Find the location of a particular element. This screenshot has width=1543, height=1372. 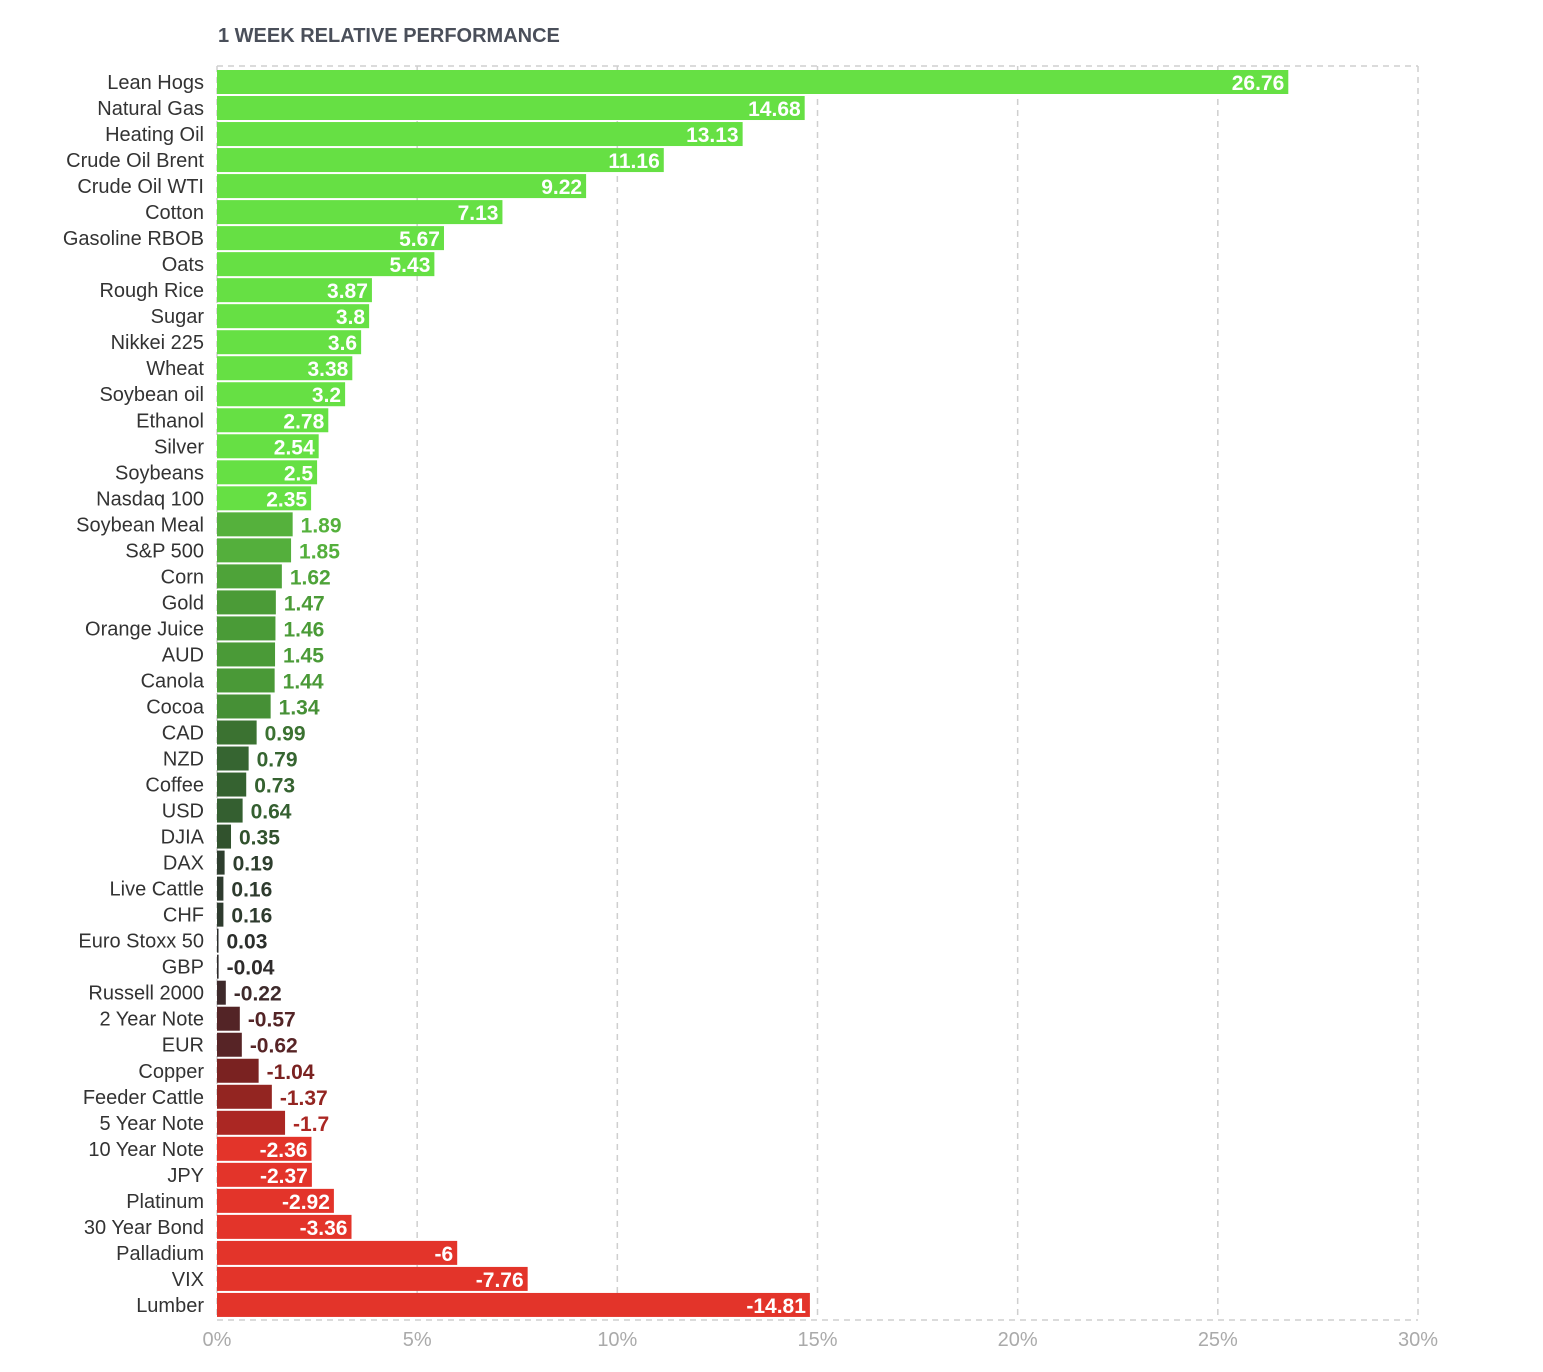

value-label: 1.85 is located at coordinates (319, 551).